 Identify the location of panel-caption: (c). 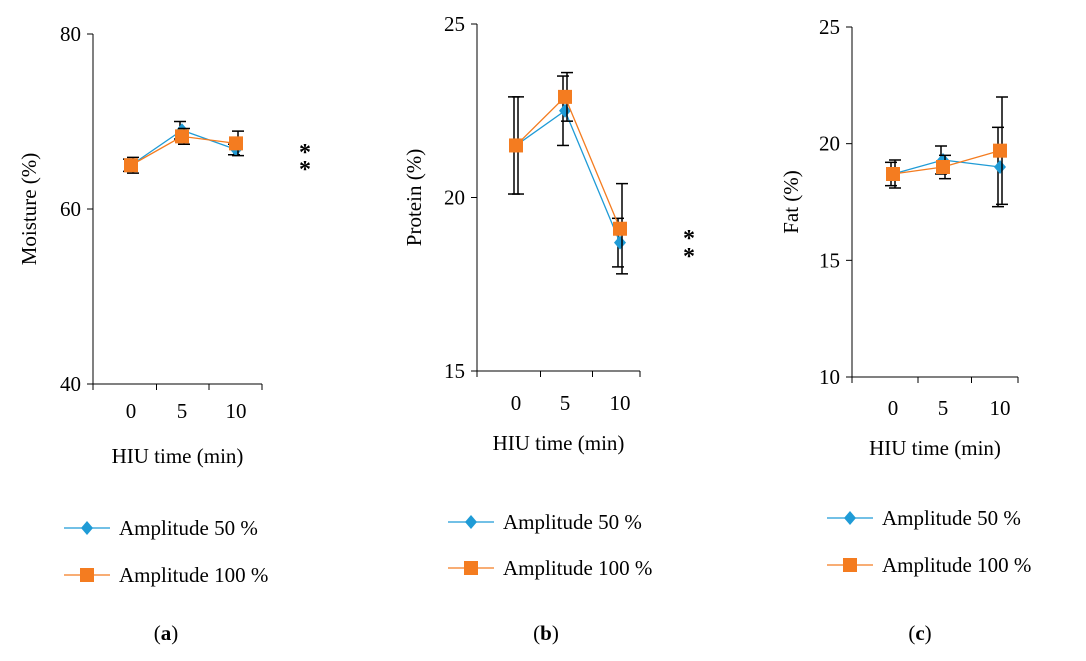
(919, 633).